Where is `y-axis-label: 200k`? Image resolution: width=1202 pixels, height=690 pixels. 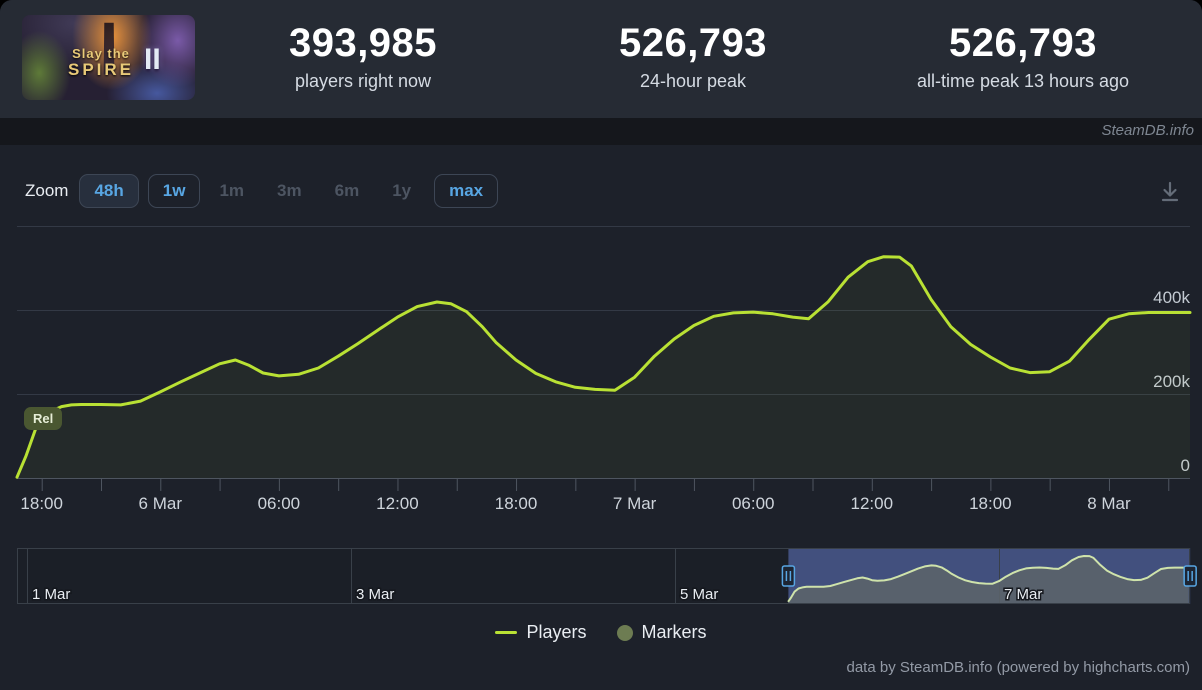 y-axis-label: 200k is located at coordinates (1171, 381).